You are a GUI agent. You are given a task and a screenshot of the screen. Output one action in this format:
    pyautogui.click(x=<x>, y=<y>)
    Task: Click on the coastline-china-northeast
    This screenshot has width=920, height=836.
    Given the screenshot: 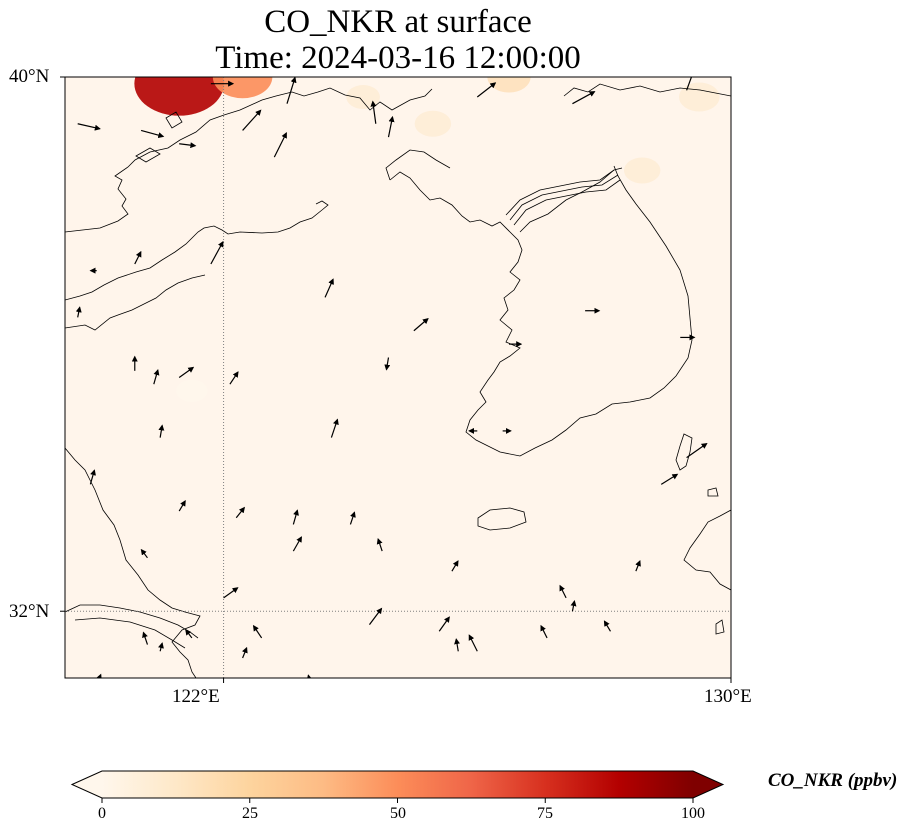 What is the action you would take?
    pyautogui.click(x=647, y=90)
    